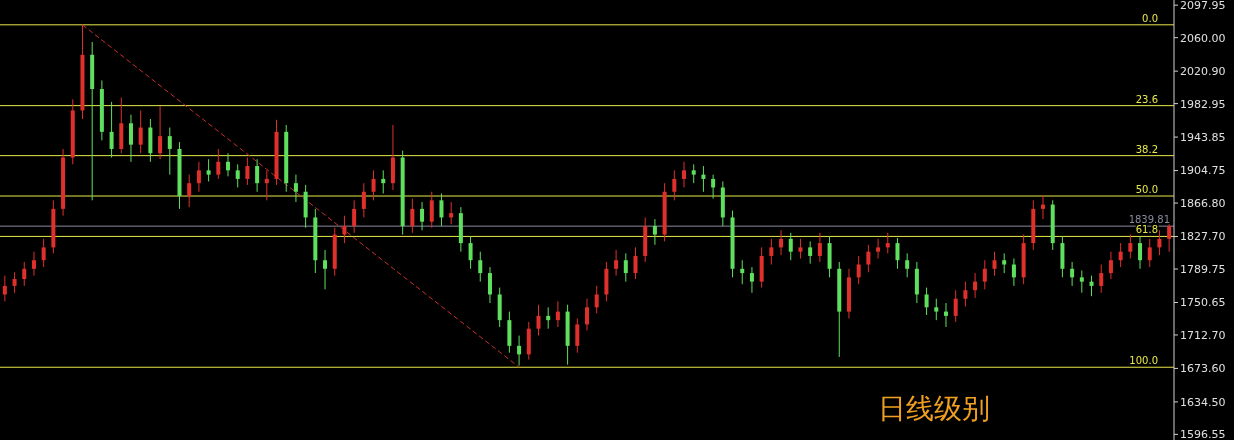 The height and width of the screenshot is (440, 1234). Describe the element at coordinates (934, 409) in the screenshot. I see `annotation: 日线级别` at that location.